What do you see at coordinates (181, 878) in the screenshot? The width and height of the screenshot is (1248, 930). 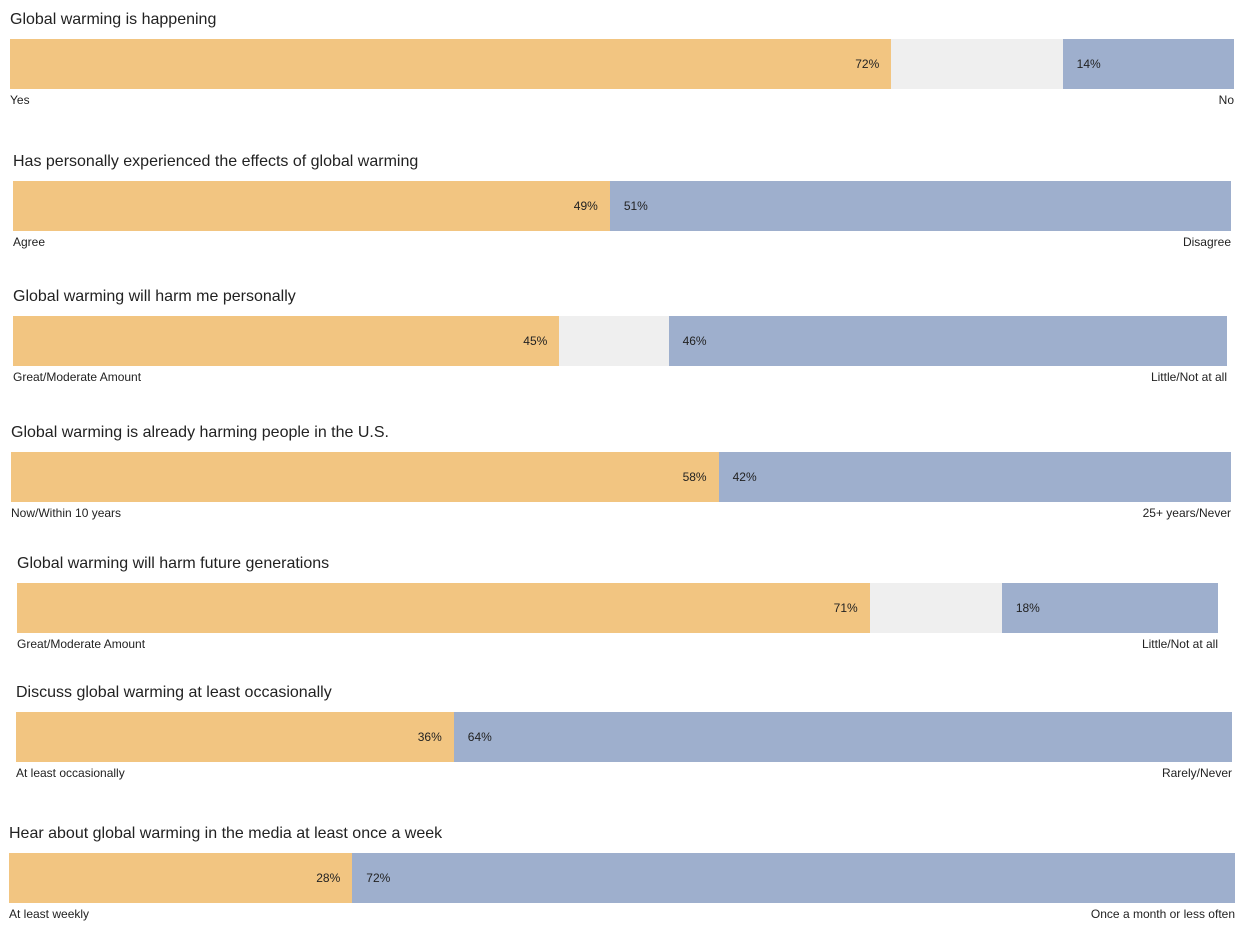 I see `bar-segment-left: 28%` at bounding box center [181, 878].